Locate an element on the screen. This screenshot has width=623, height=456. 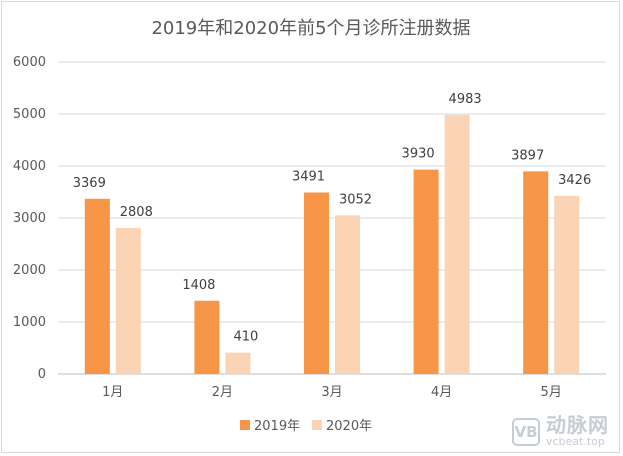
x-tick-label: 2月 is located at coordinates (222, 392).